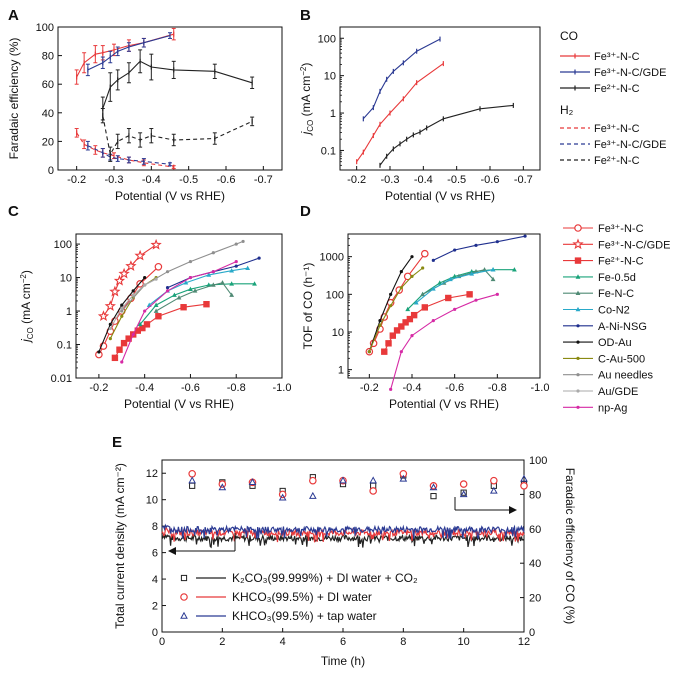 Image resolution: width=688 pixels, height=679 pixels. Describe the element at coordinates (540, 388) in the screenshot. I see `x-tick-label: -1.0` at that location.